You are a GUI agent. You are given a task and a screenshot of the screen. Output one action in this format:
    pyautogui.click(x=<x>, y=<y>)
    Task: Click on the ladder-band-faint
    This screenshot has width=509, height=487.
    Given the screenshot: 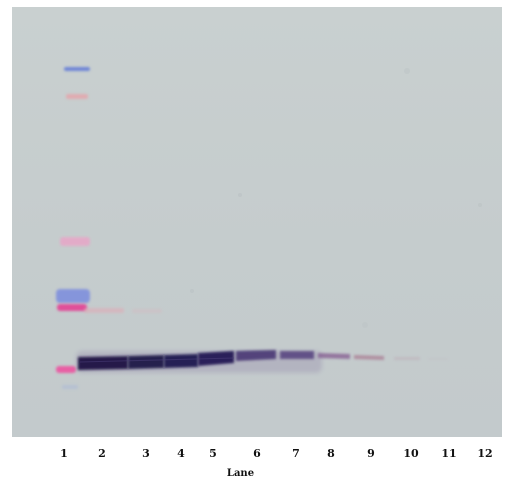 What is the action you would take?
    pyautogui.click(x=70, y=387)
    